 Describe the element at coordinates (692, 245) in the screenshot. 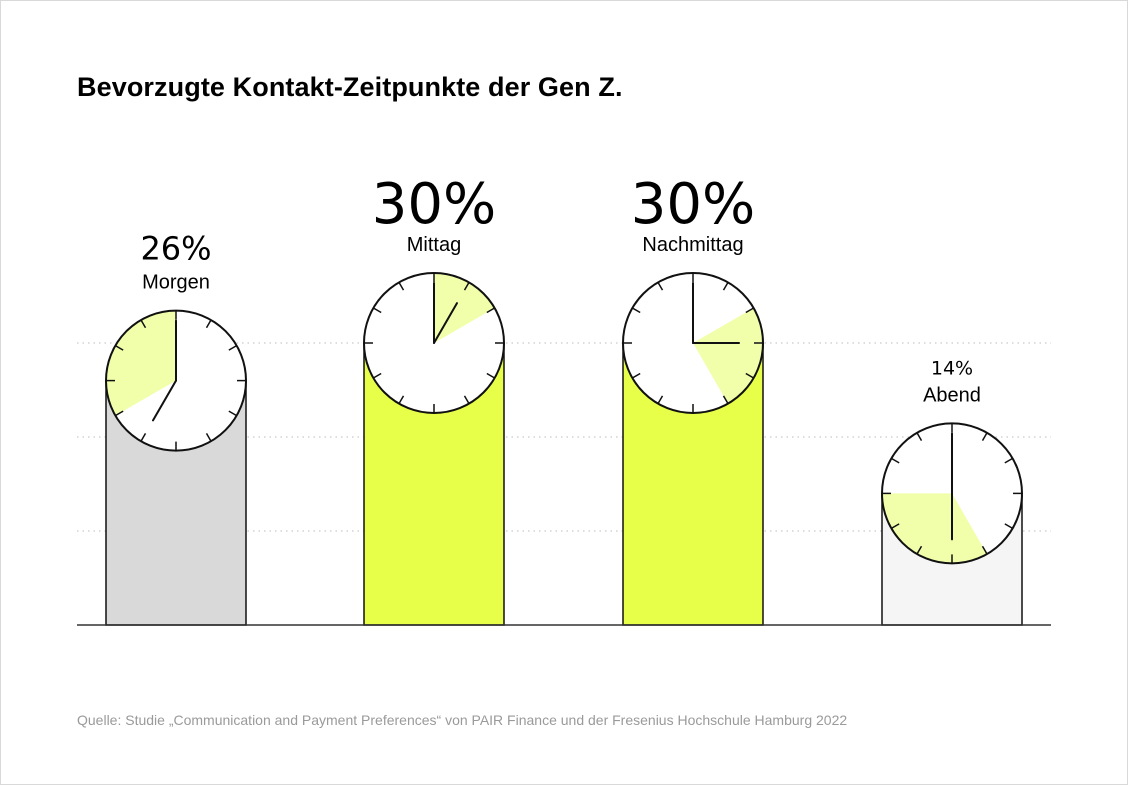

I see `category-label: Nachmittag` at that location.